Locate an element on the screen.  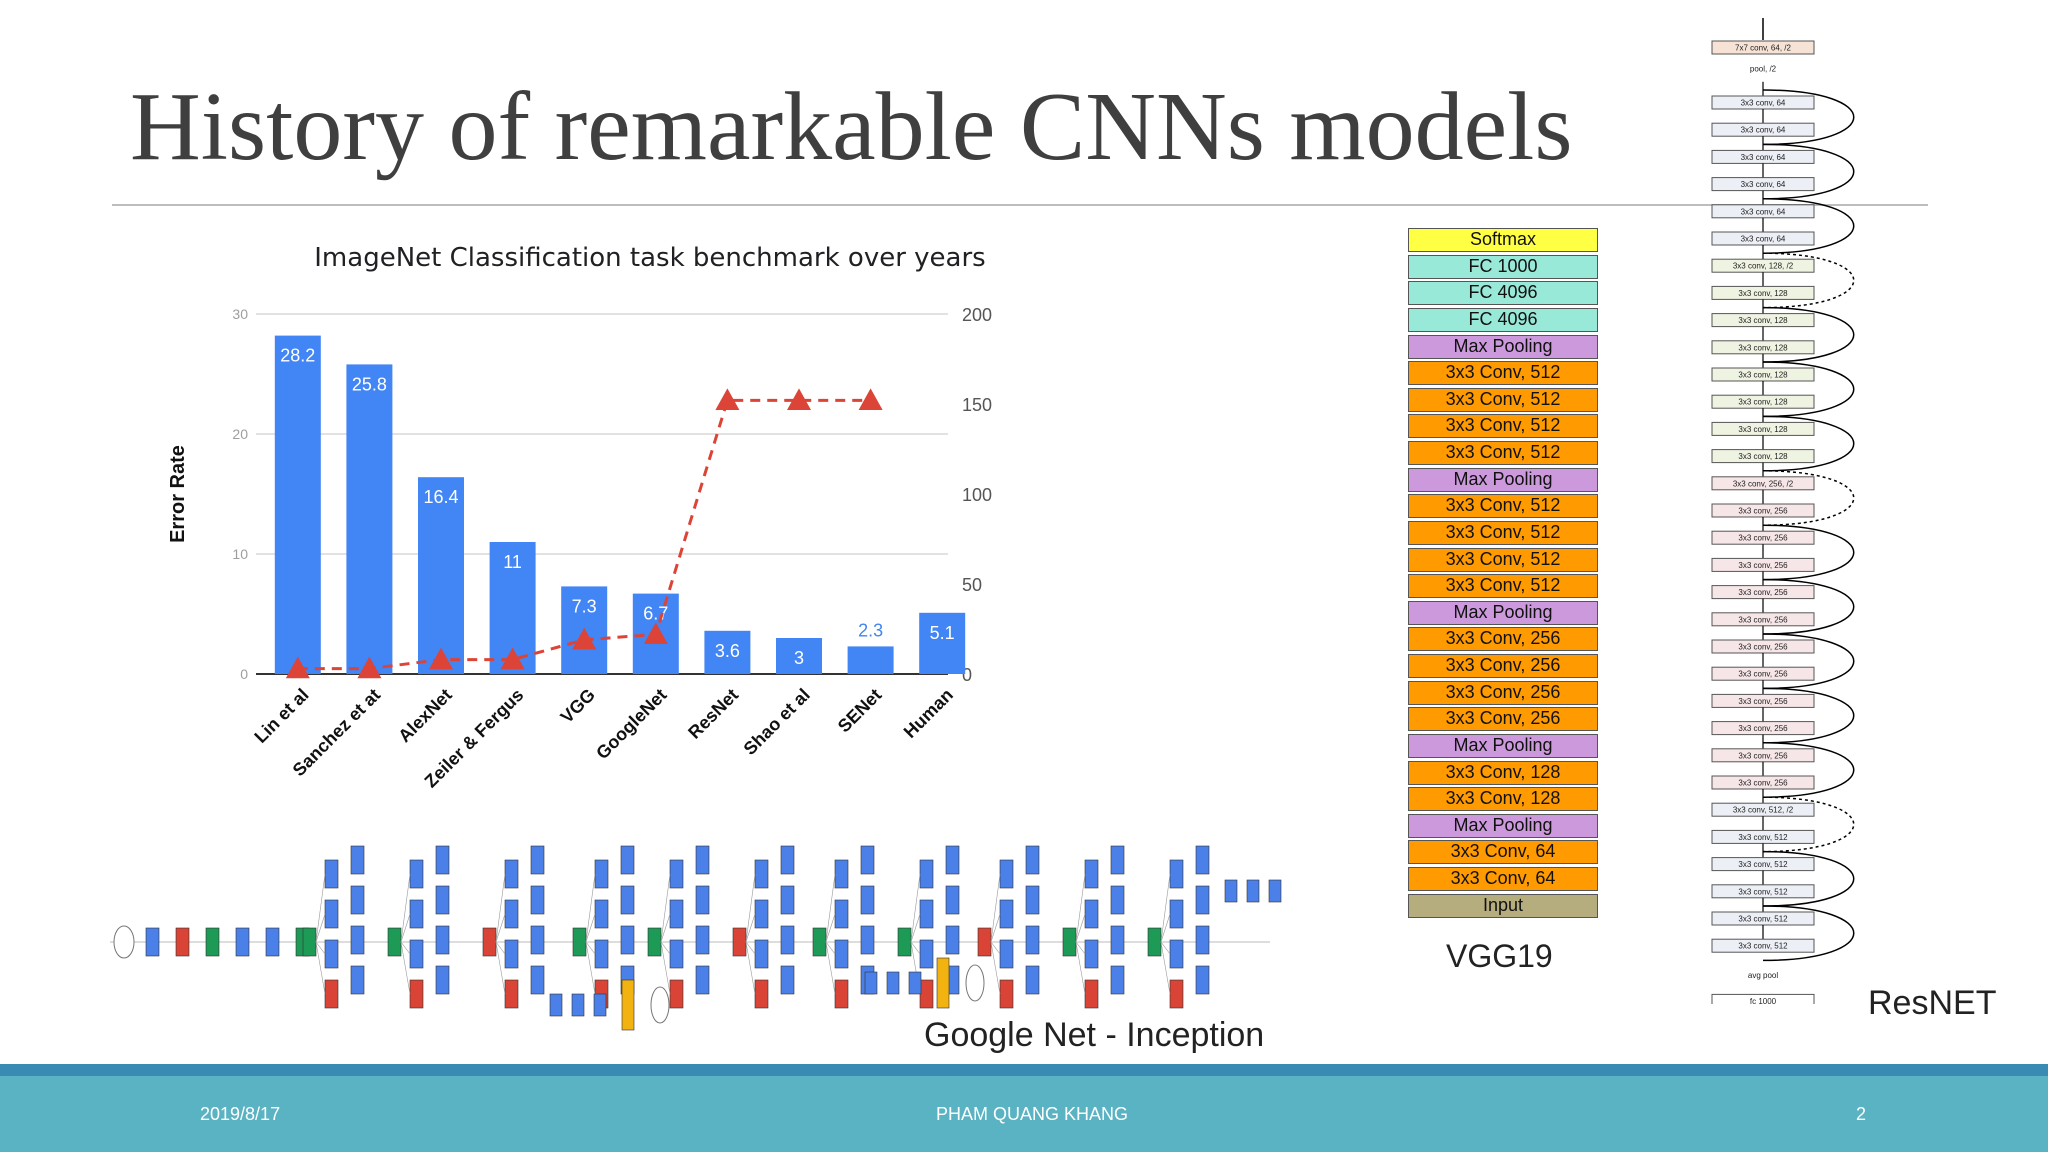
bar-value-label: 11 is located at coordinates (512, 562).